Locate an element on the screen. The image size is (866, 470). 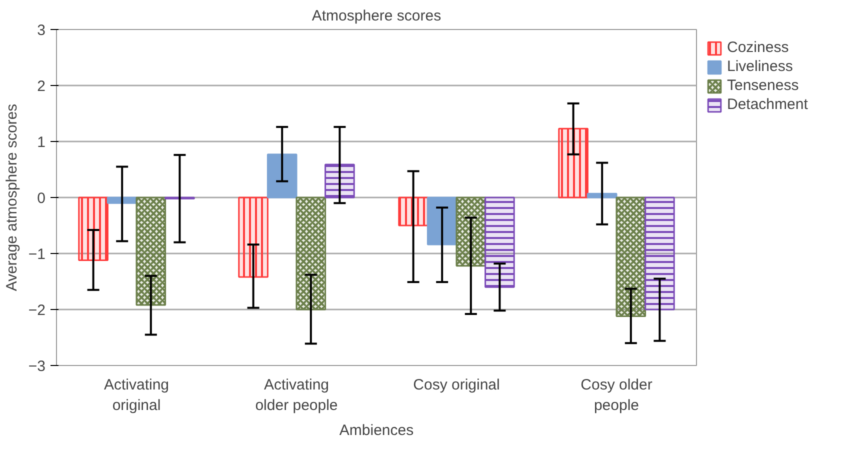
y-tick-label: −3 is located at coordinates (37, 366).